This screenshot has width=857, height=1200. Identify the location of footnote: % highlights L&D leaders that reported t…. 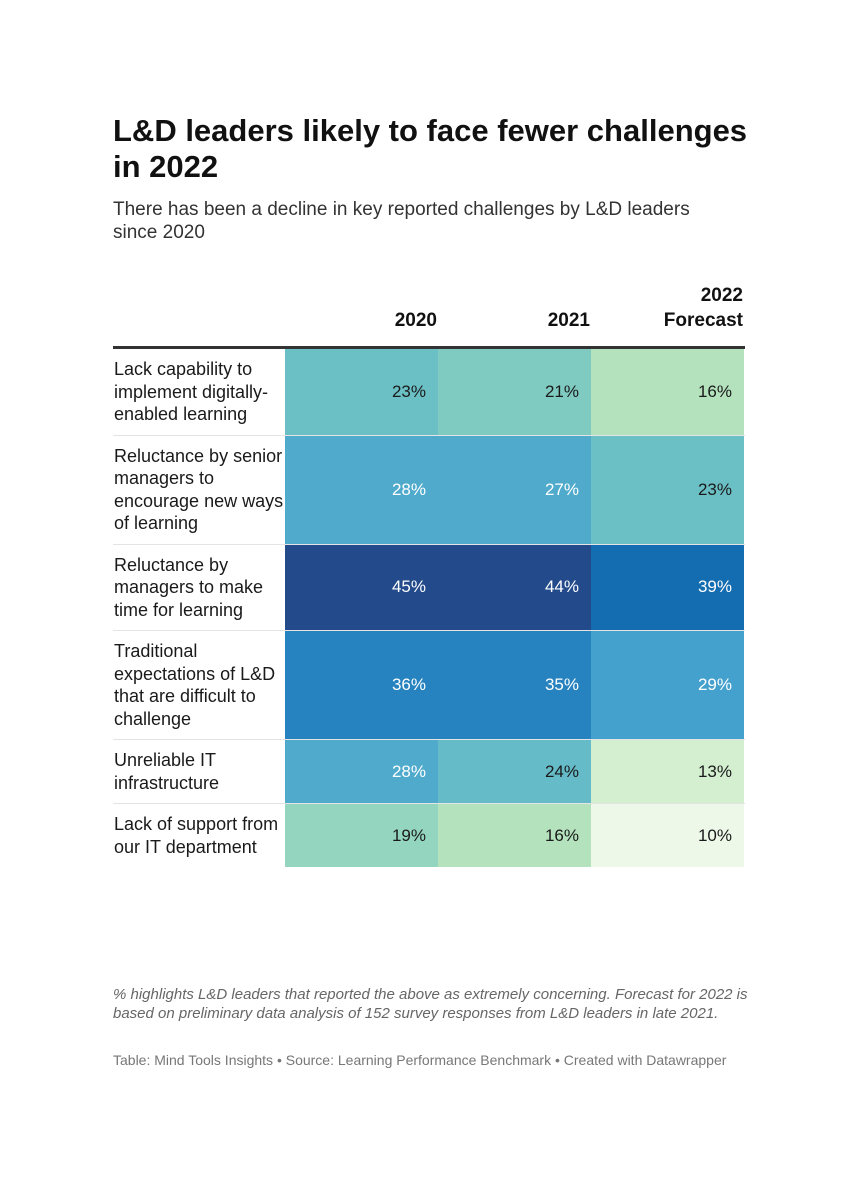
(430, 1004).